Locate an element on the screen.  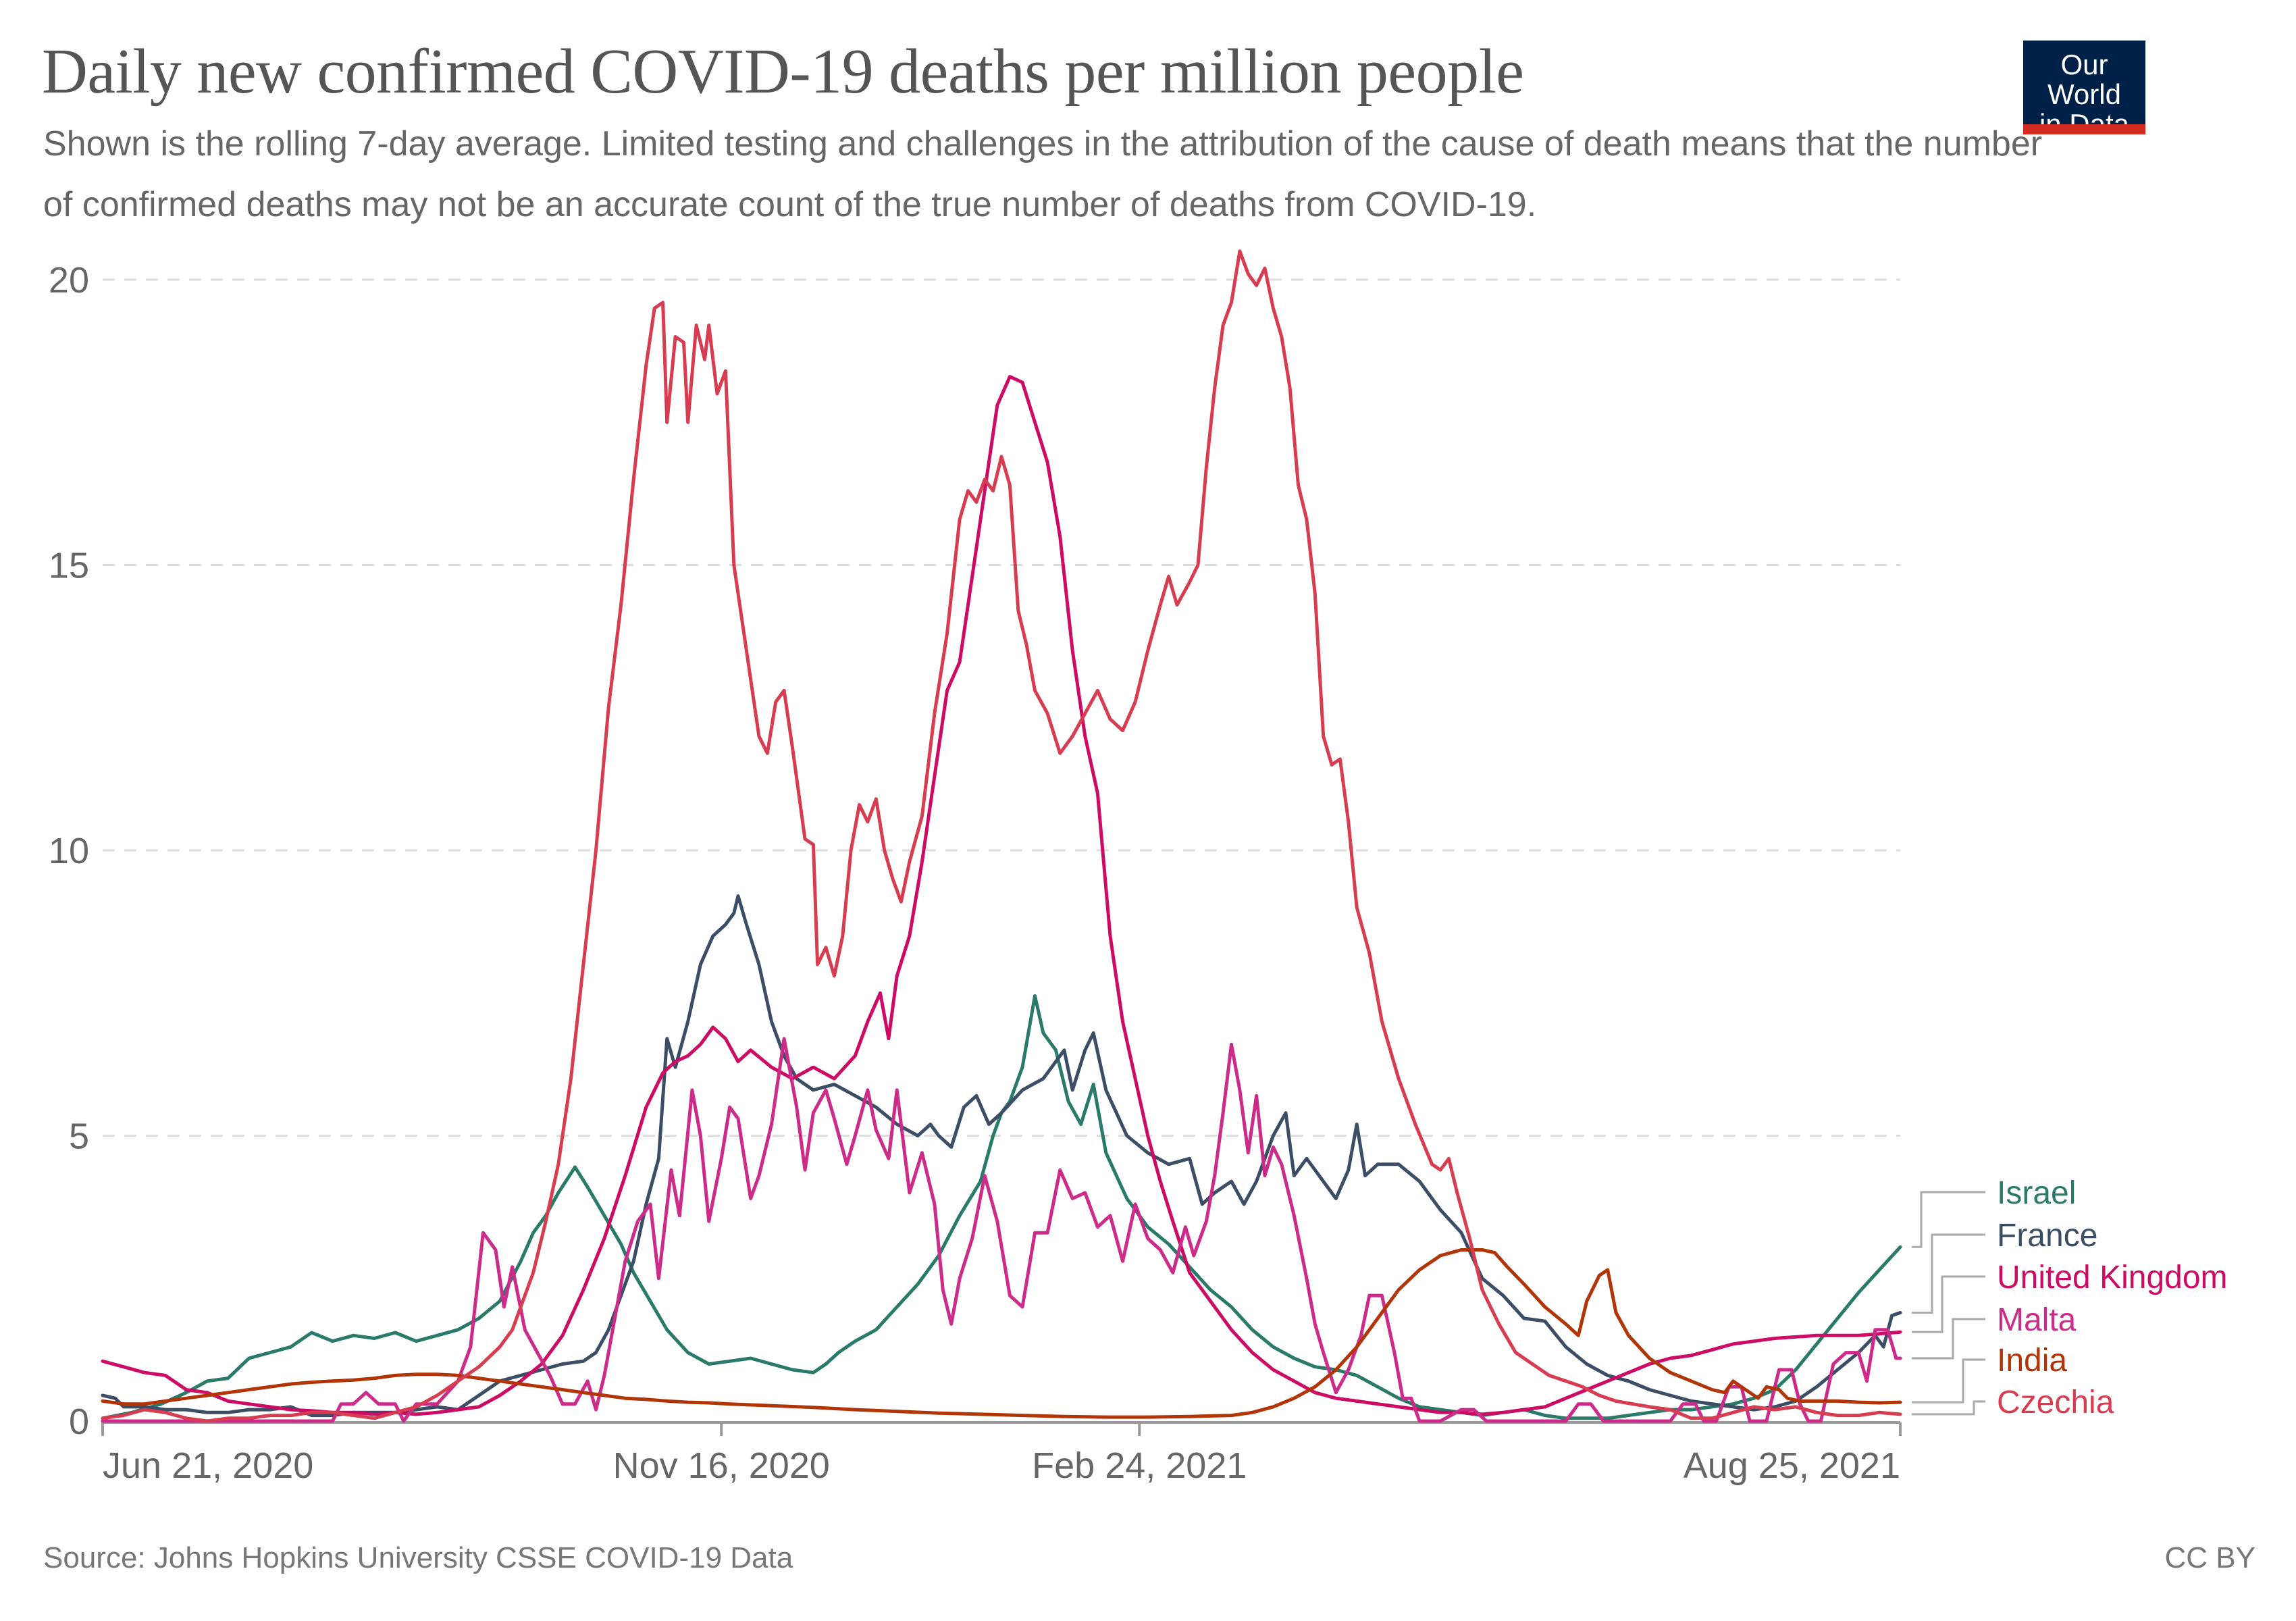
owid-logo: Our World in Data is located at coordinates (2084, 90).